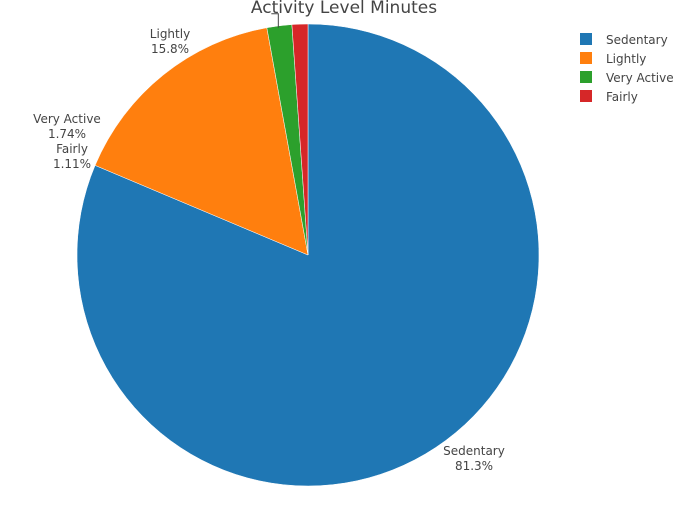 The height and width of the screenshot is (529, 689). What do you see at coordinates (637, 40) in the screenshot?
I see `legend-label-sedentary: Sedentary` at bounding box center [637, 40].